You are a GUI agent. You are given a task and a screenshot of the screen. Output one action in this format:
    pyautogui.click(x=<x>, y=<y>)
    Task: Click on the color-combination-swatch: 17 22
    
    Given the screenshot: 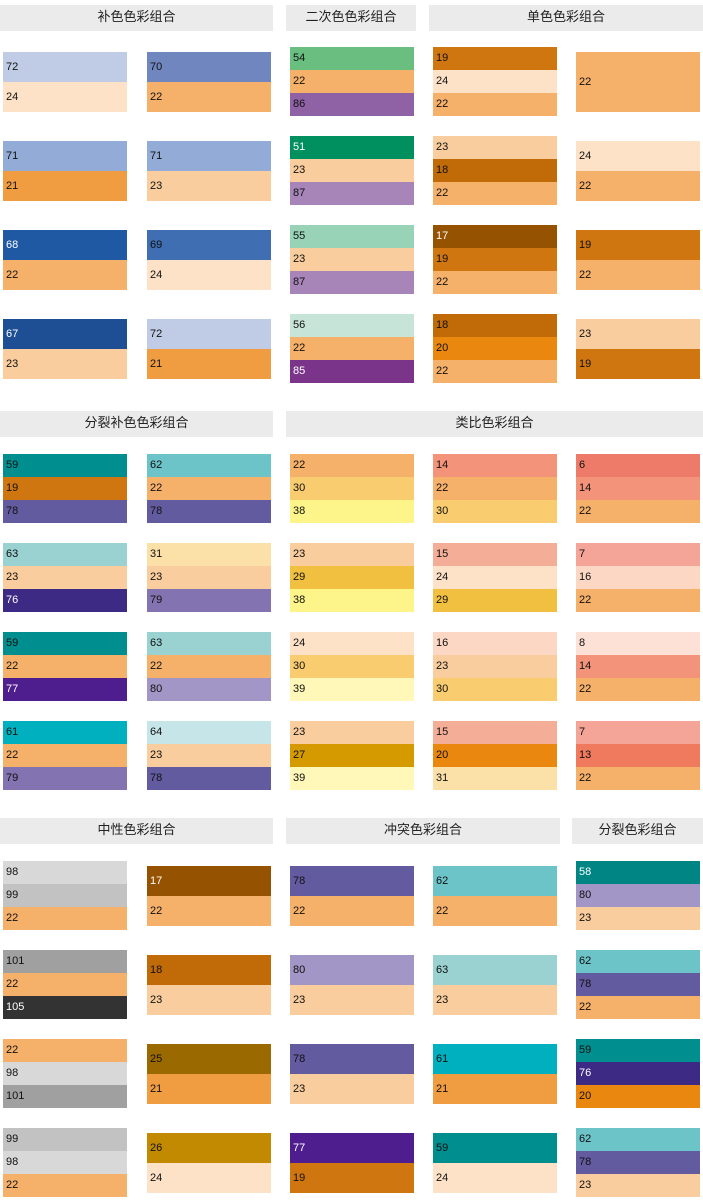 What is the action you would take?
    pyautogui.click(x=209, y=895)
    